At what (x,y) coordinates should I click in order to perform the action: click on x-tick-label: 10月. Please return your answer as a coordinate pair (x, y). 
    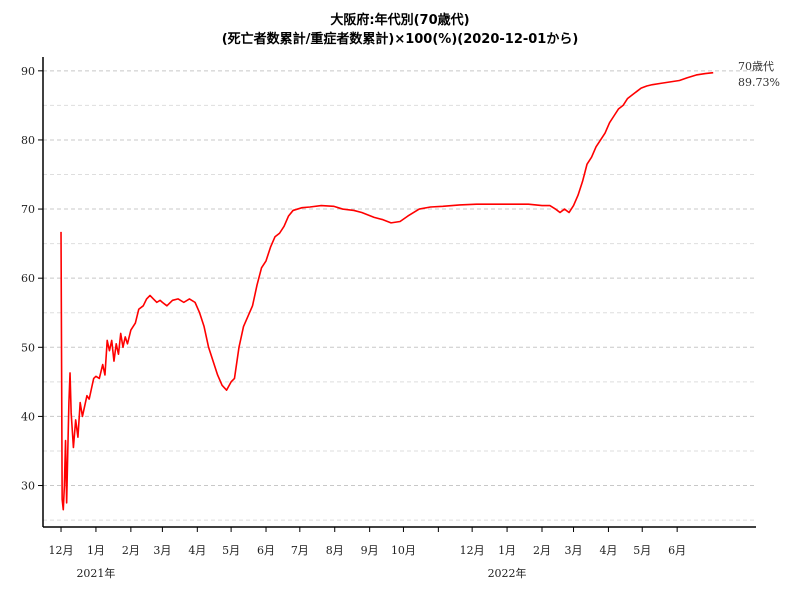
    Looking at the image, I should click on (403, 550).